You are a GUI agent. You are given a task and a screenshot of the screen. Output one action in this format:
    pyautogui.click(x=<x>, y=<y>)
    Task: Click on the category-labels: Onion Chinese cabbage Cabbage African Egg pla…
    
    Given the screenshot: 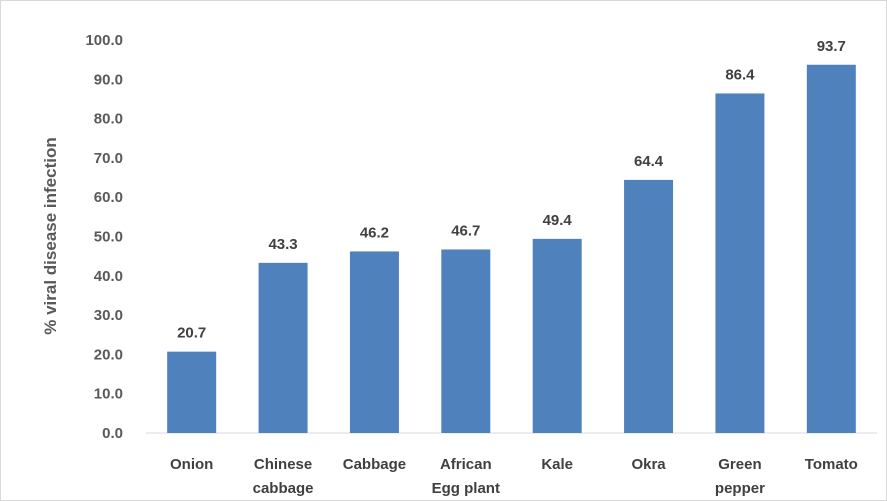 What is the action you would take?
    pyautogui.click(x=514, y=476)
    